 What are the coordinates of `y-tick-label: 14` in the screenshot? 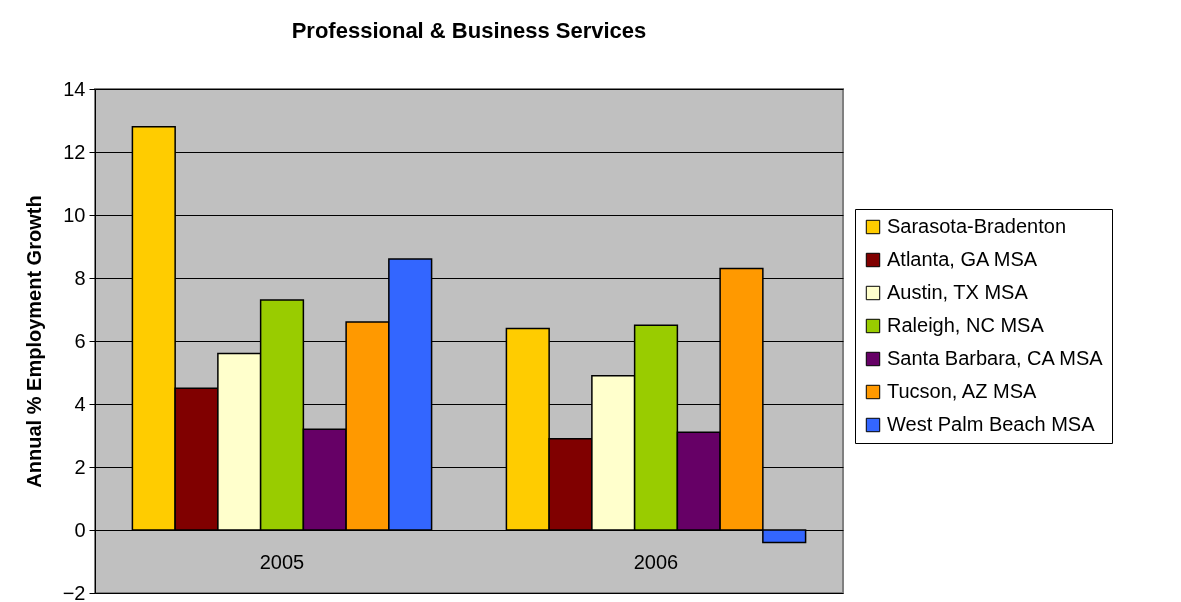 It's located at (74, 88).